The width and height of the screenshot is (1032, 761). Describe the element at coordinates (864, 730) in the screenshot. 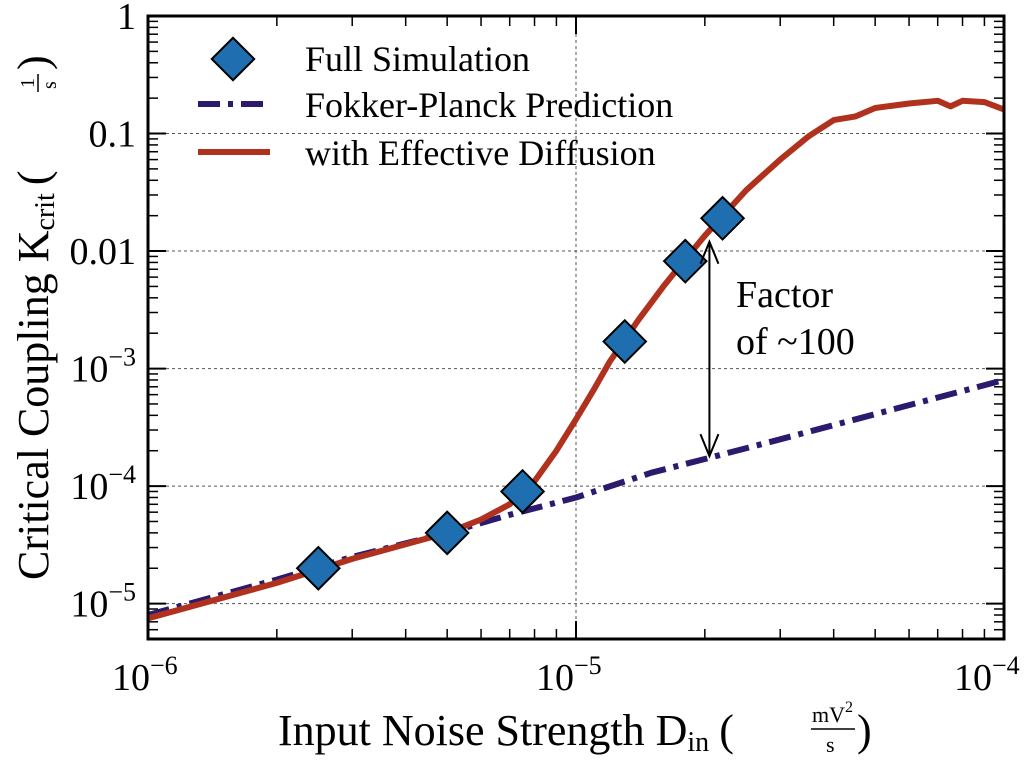

I see `x-axis-unit-close: )` at that location.